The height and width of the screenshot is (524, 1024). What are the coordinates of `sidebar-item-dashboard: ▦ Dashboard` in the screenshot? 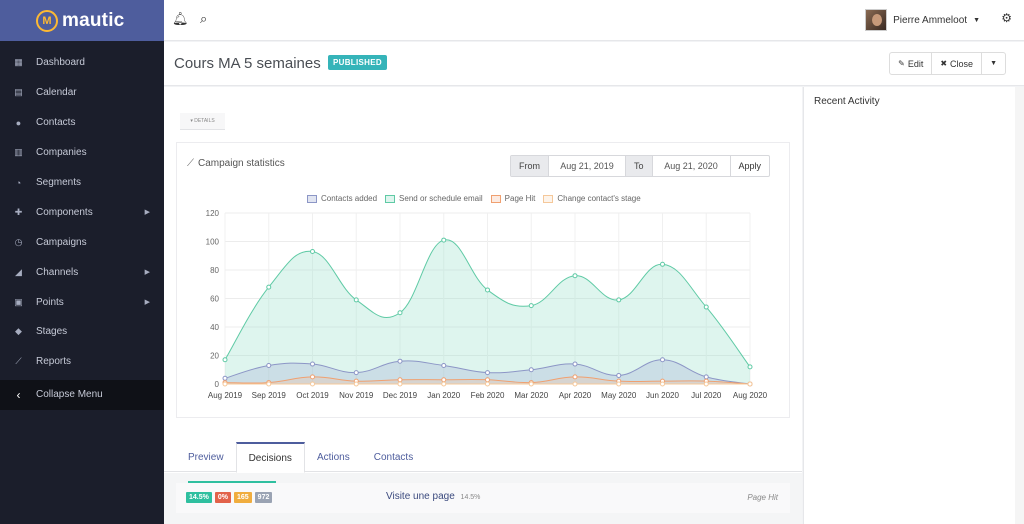 It's located at (82, 63).